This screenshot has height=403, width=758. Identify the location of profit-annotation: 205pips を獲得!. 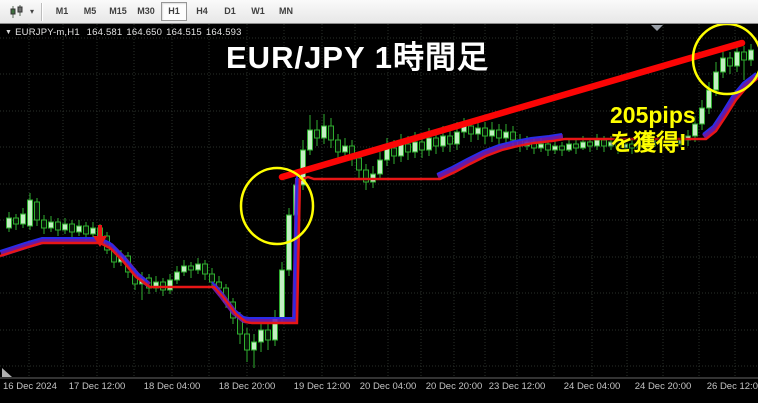
(653, 129).